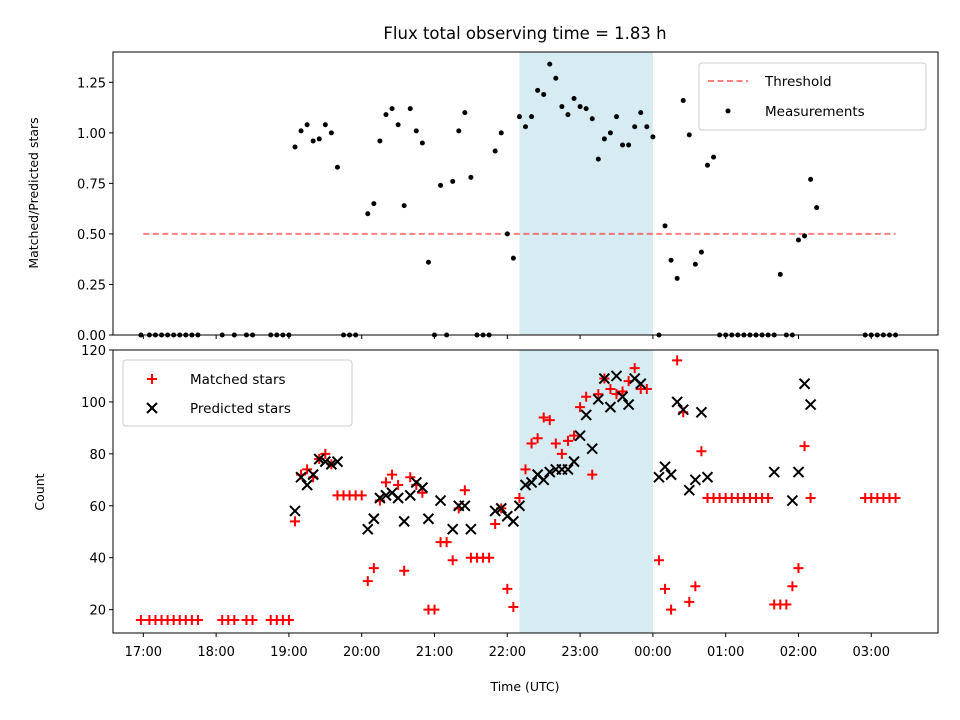 Image resolution: width=960 pixels, height=720 pixels. Describe the element at coordinates (93, 403) in the screenshot. I see `y-tick-label: 100` at that location.